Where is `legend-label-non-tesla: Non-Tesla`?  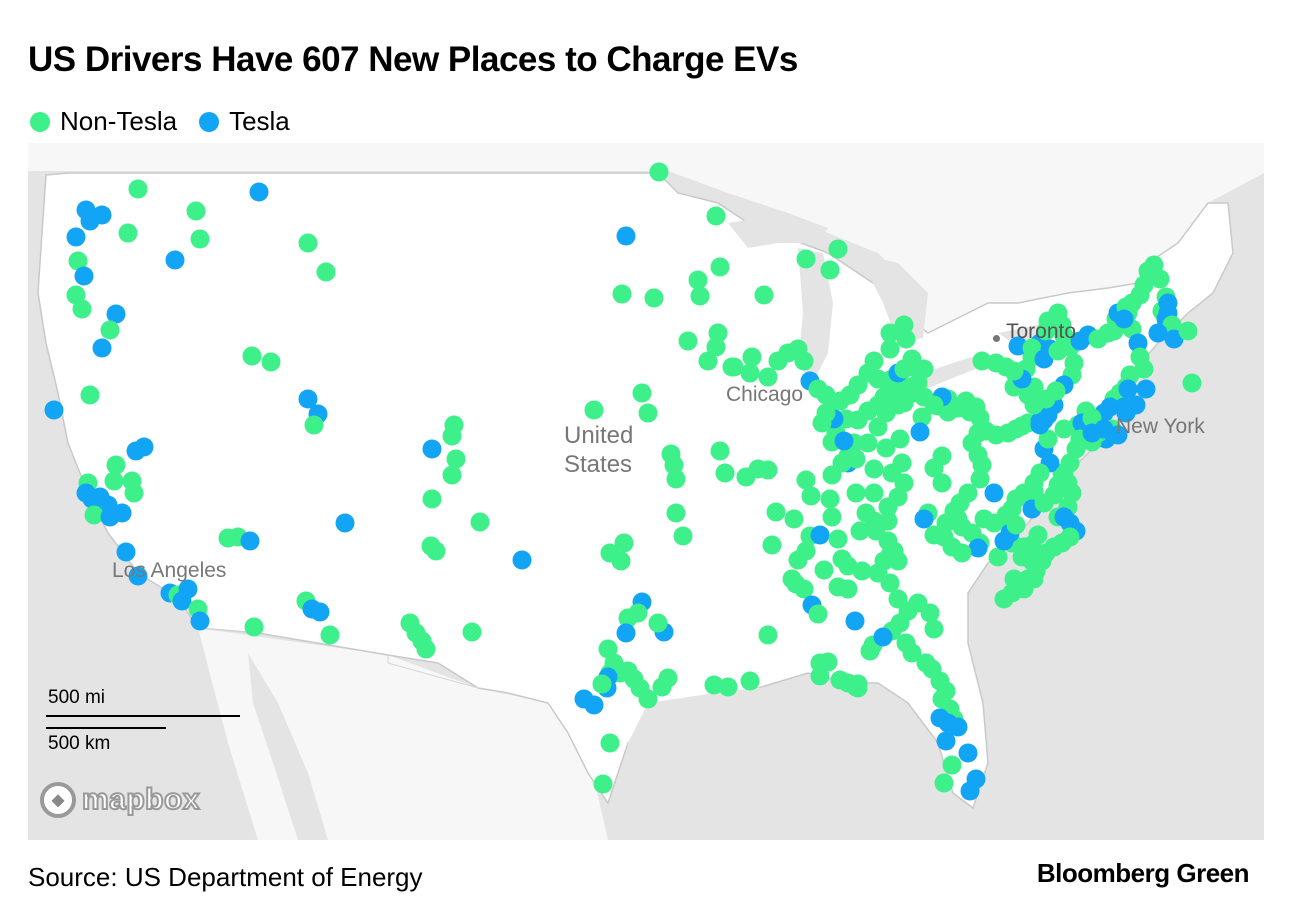
legend-label-non-tesla: Non-Tesla is located at coordinates (119, 121).